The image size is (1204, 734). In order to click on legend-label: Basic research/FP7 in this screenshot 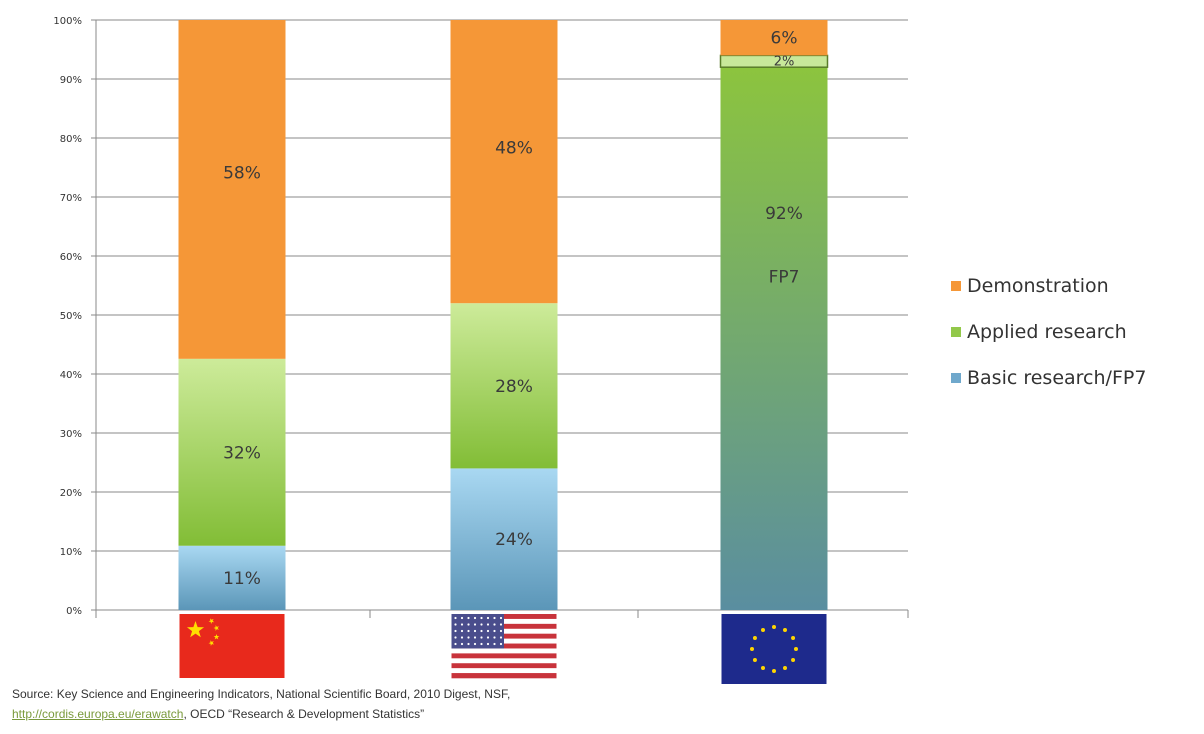, I will do `click(1056, 378)`.